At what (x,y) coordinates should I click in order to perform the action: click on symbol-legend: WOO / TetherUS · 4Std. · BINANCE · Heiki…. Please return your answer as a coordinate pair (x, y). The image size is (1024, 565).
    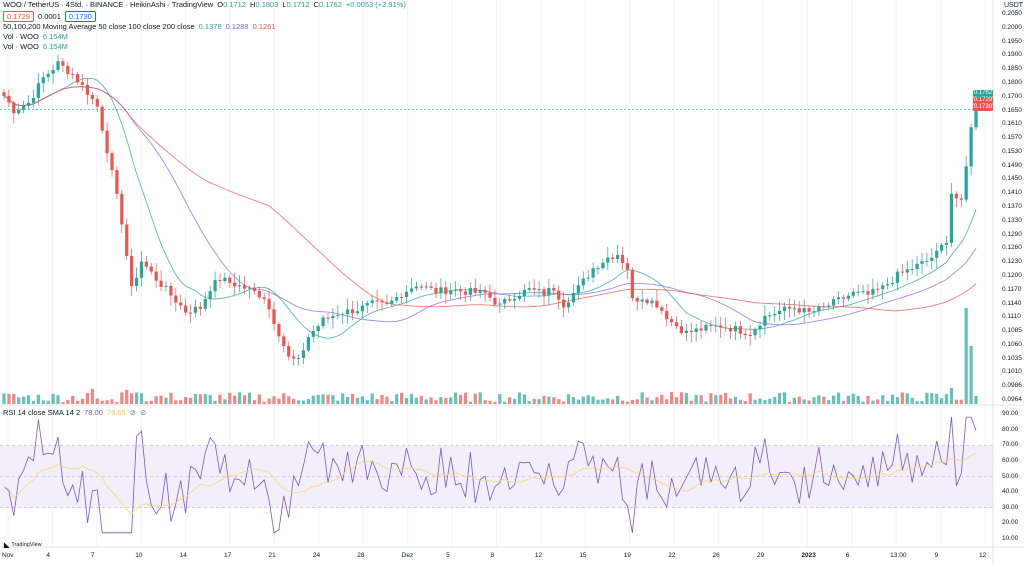
    Looking at the image, I should click on (204, 5).